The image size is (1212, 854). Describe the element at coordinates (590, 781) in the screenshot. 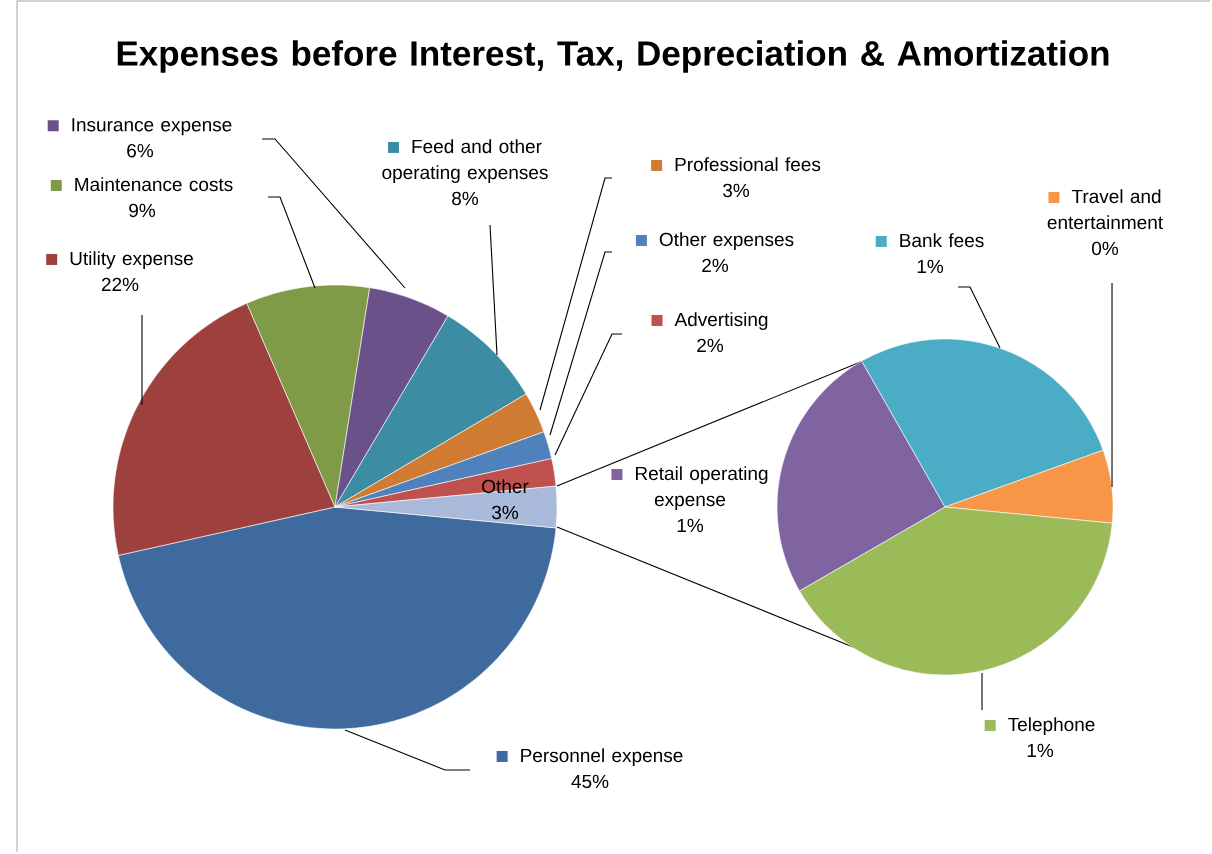

I see `data-label: 45%` at that location.